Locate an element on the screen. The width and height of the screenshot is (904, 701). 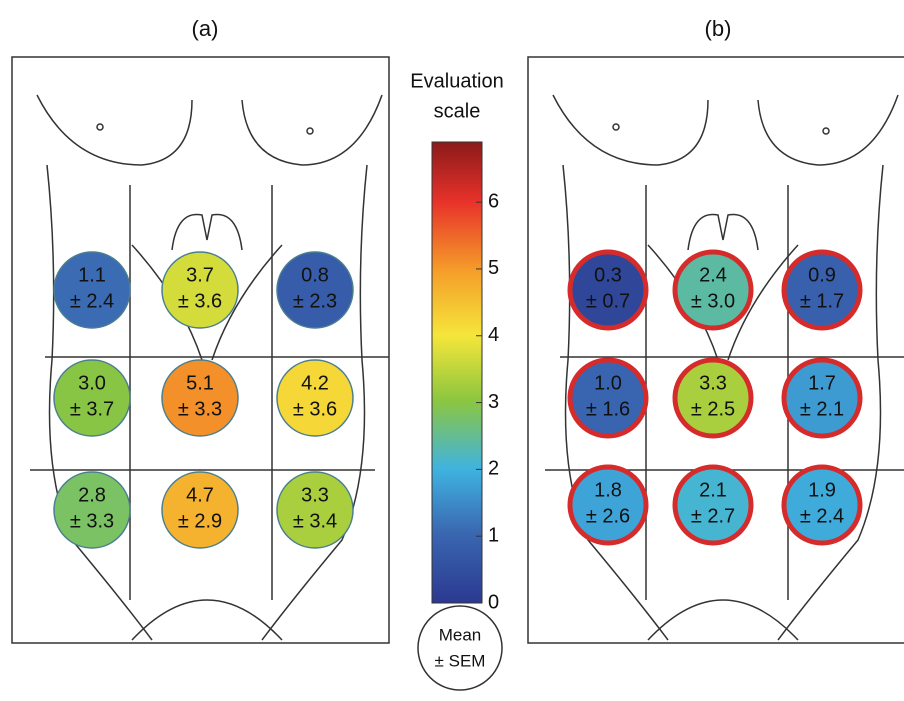
spot-mean: 1.9 is located at coordinates (822, 490).